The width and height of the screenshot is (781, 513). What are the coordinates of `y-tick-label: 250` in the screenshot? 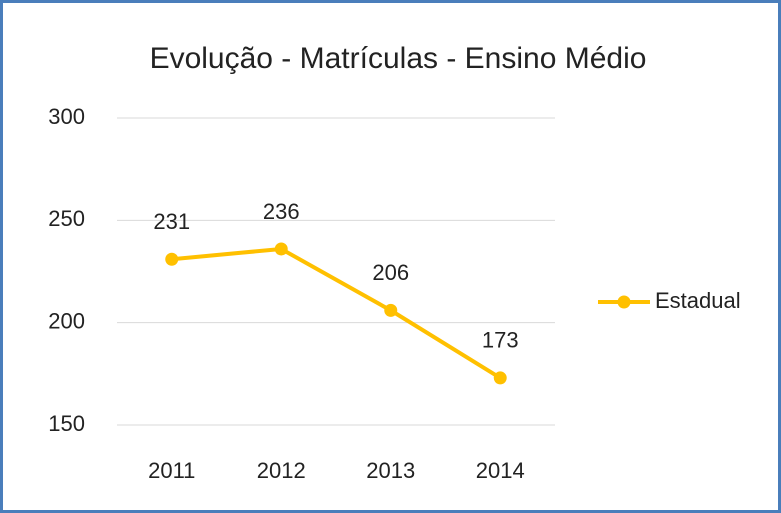 It's located at (66, 218).